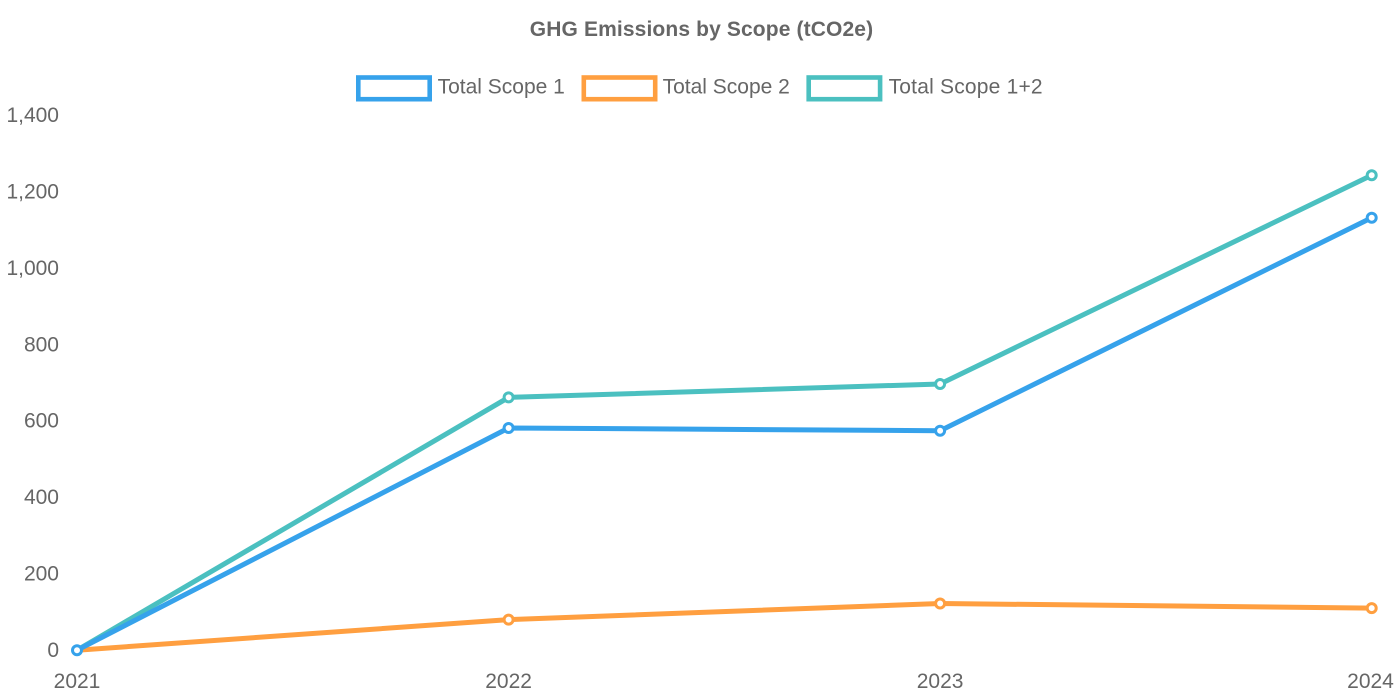 This screenshot has height=700, width=1400. I want to click on svg-text: 0, so click(53, 650).